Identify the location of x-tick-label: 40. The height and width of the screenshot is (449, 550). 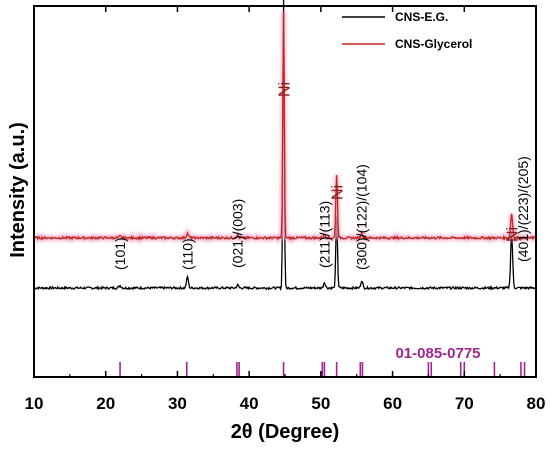
(249, 403).